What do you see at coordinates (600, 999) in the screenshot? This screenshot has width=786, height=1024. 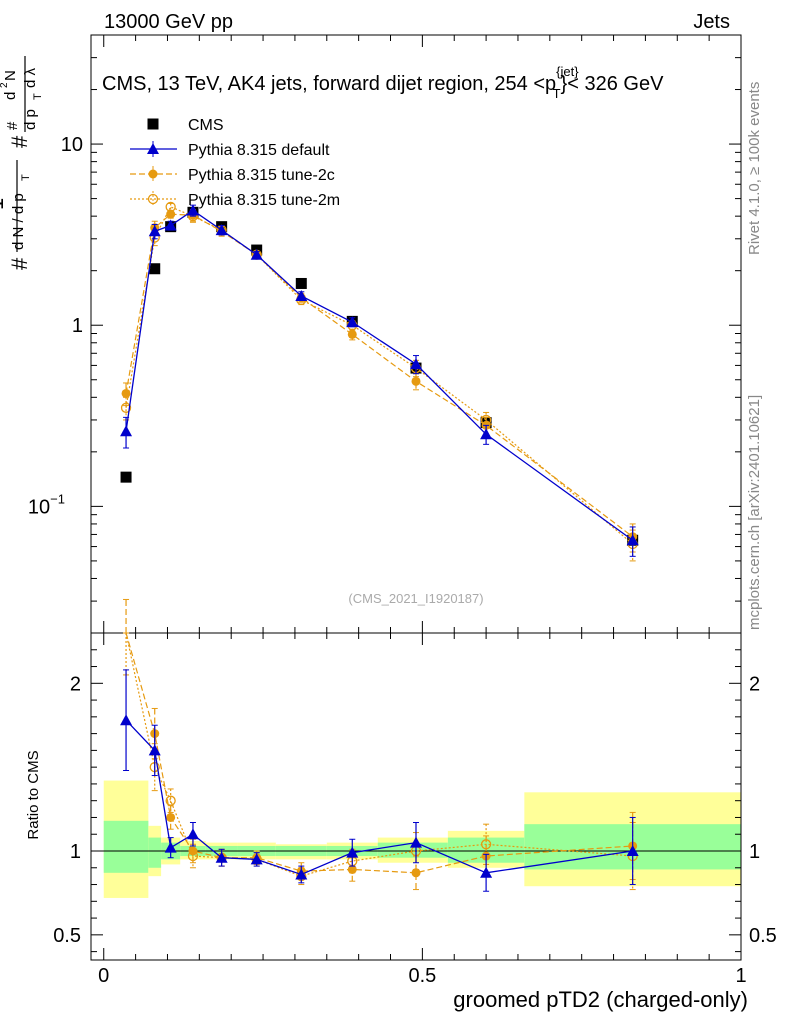 I see `x-axis-label: groomed pTD2 (charged-only)` at bounding box center [600, 999].